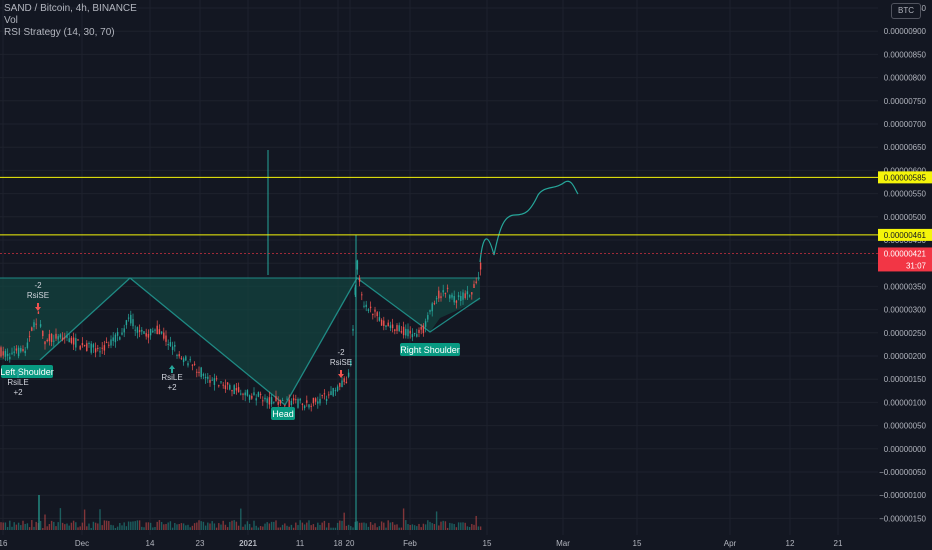 The height and width of the screenshot is (550, 932). I want to click on head-label: Head, so click(283, 414).